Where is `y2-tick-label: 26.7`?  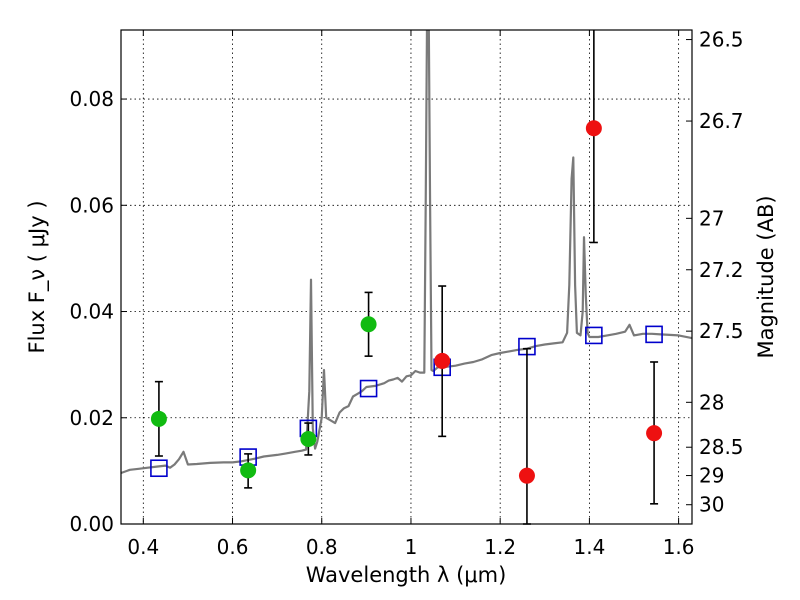 y2-tick-label: 26.7 is located at coordinates (721, 121).